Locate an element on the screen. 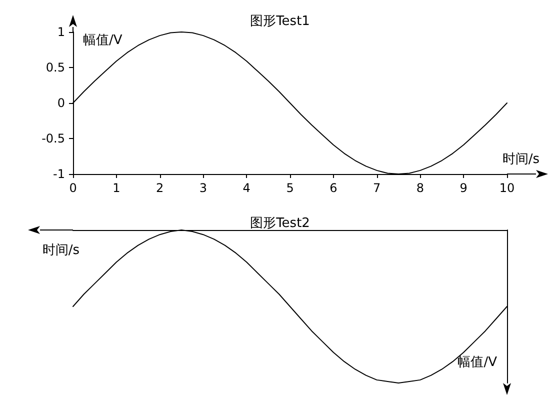 This screenshot has height=420, width=560. chart-title: 图形Test1 is located at coordinates (280, 21).